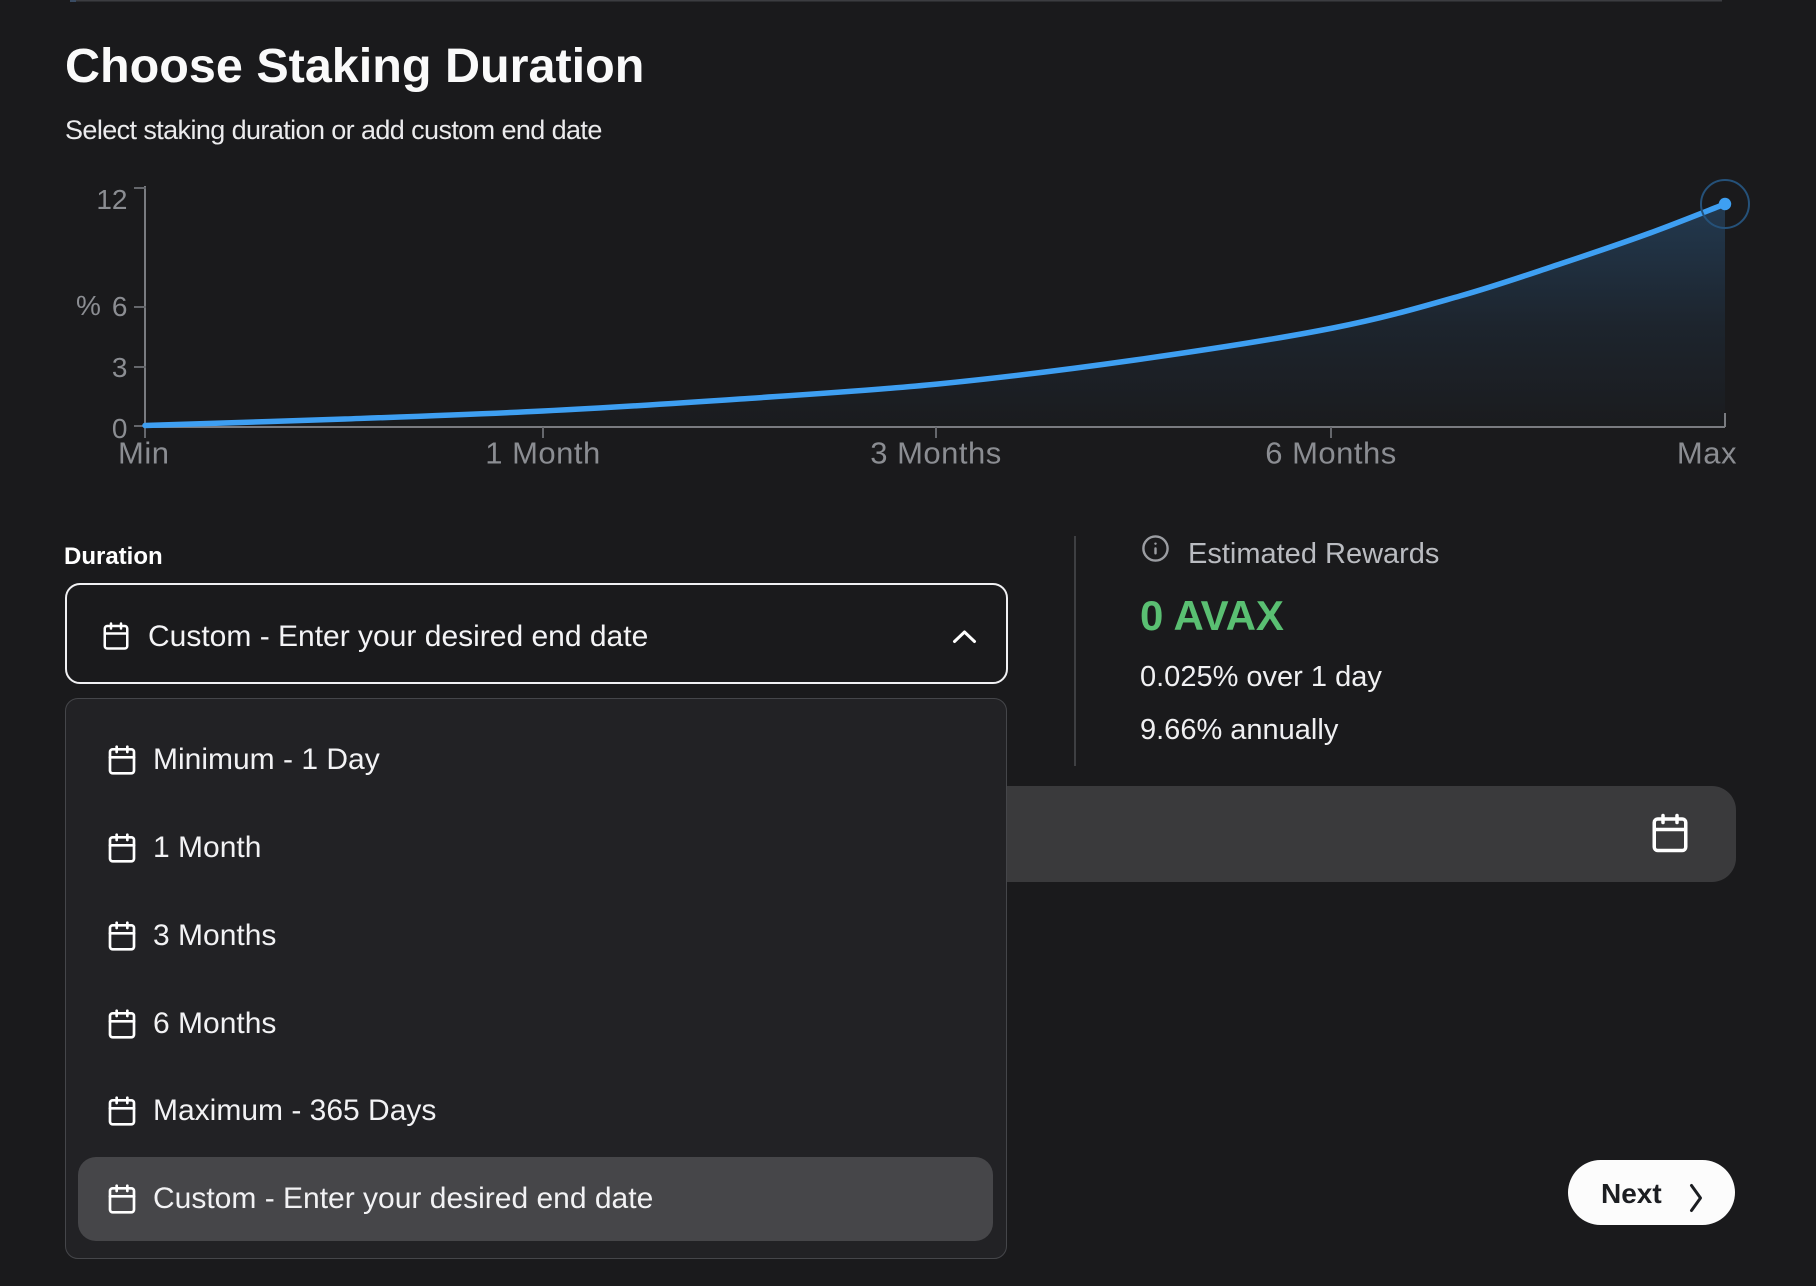 The height and width of the screenshot is (1286, 1816). Describe the element at coordinates (1331, 453) in the screenshot. I see `svg-text: 6 Months` at that location.